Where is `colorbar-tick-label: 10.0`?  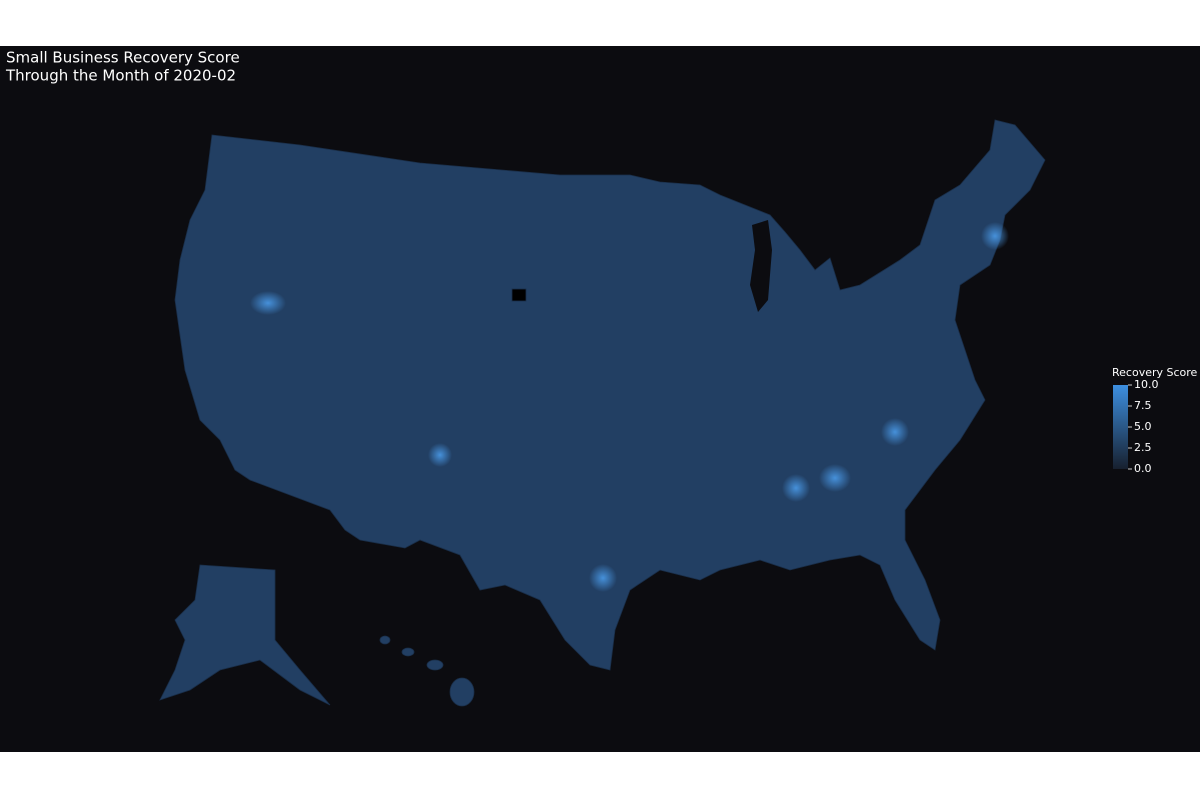
colorbar-tick-label: 10.0 is located at coordinates (1146, 384).